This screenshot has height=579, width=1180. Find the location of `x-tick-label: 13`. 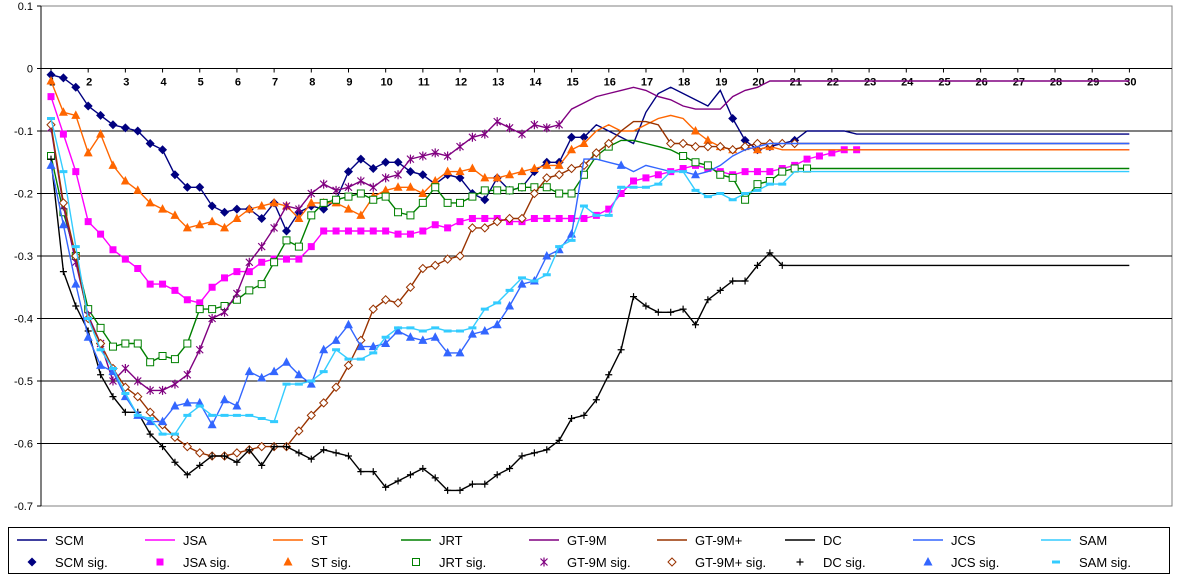

x-tick-label: 13 is located at coordinates (498, 83).